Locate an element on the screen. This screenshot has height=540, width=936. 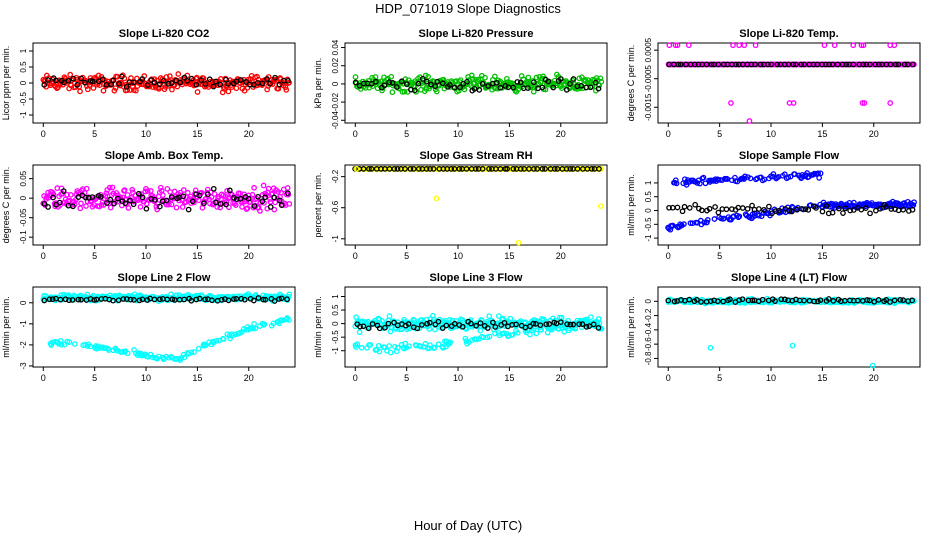
y-tick-label: -0.6 is located at coordinates (335, 207).